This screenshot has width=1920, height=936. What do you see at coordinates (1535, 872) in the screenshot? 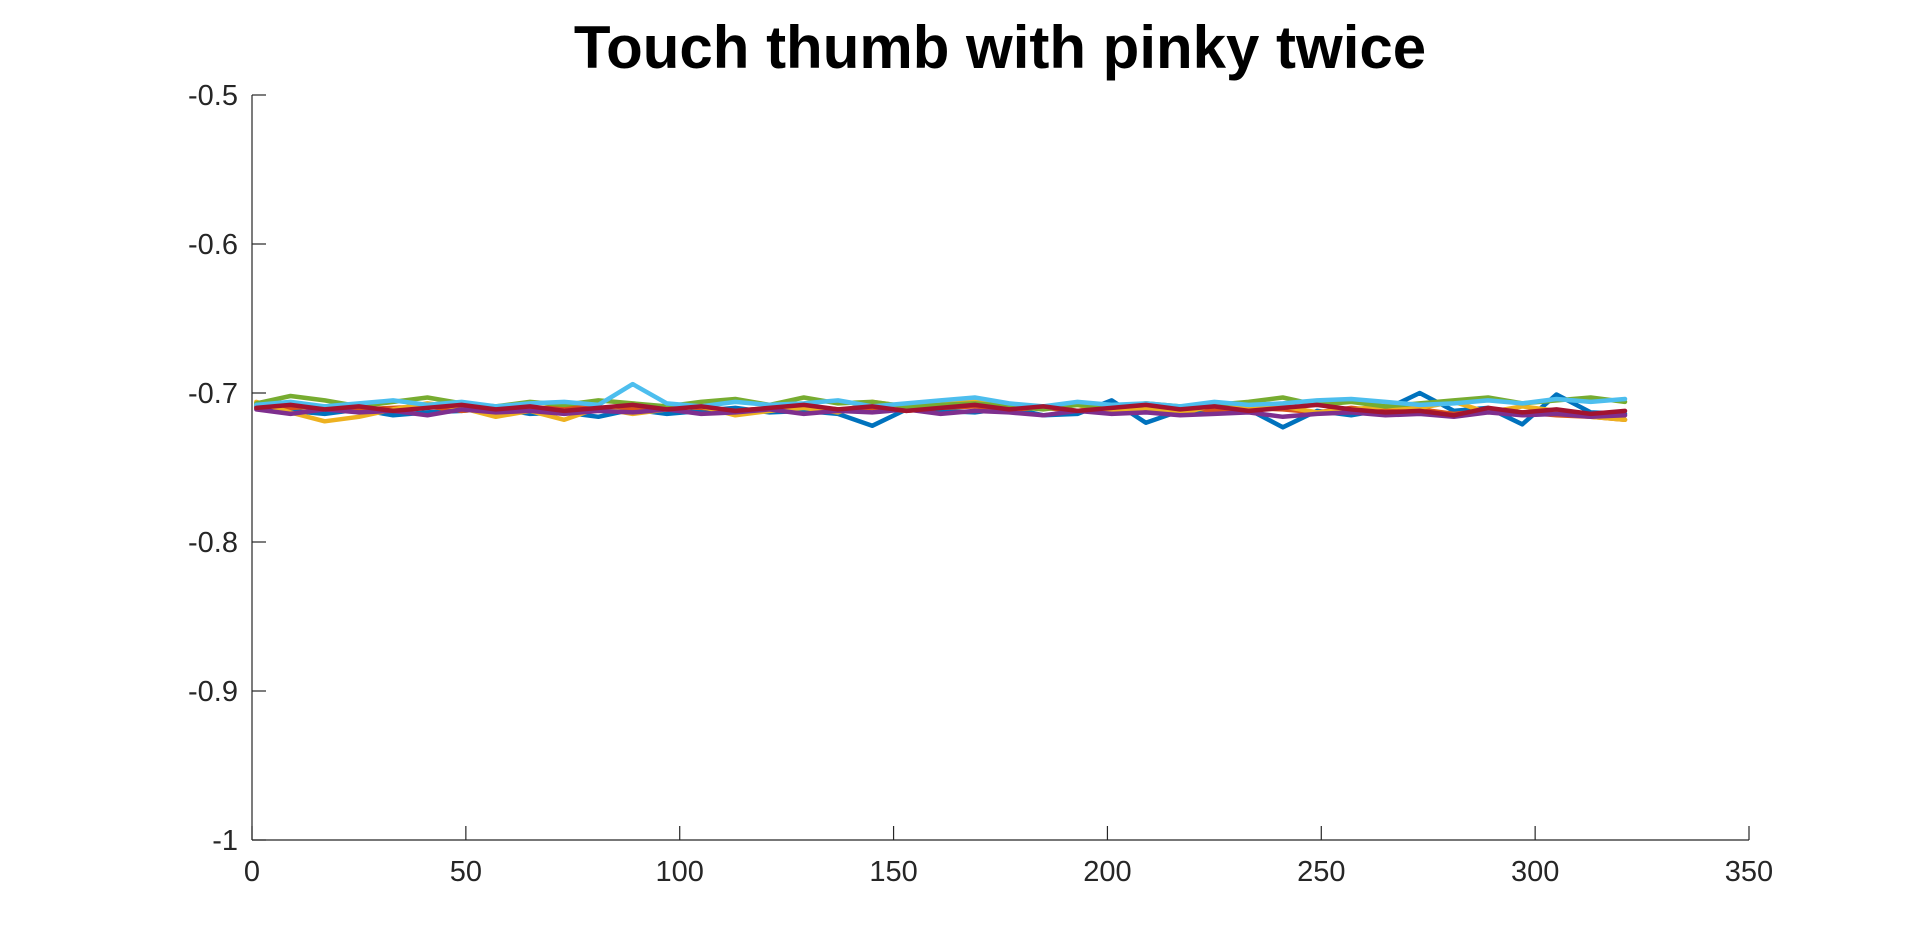
I see `x-tick-label: 300` at bounding box center [1535, 872].